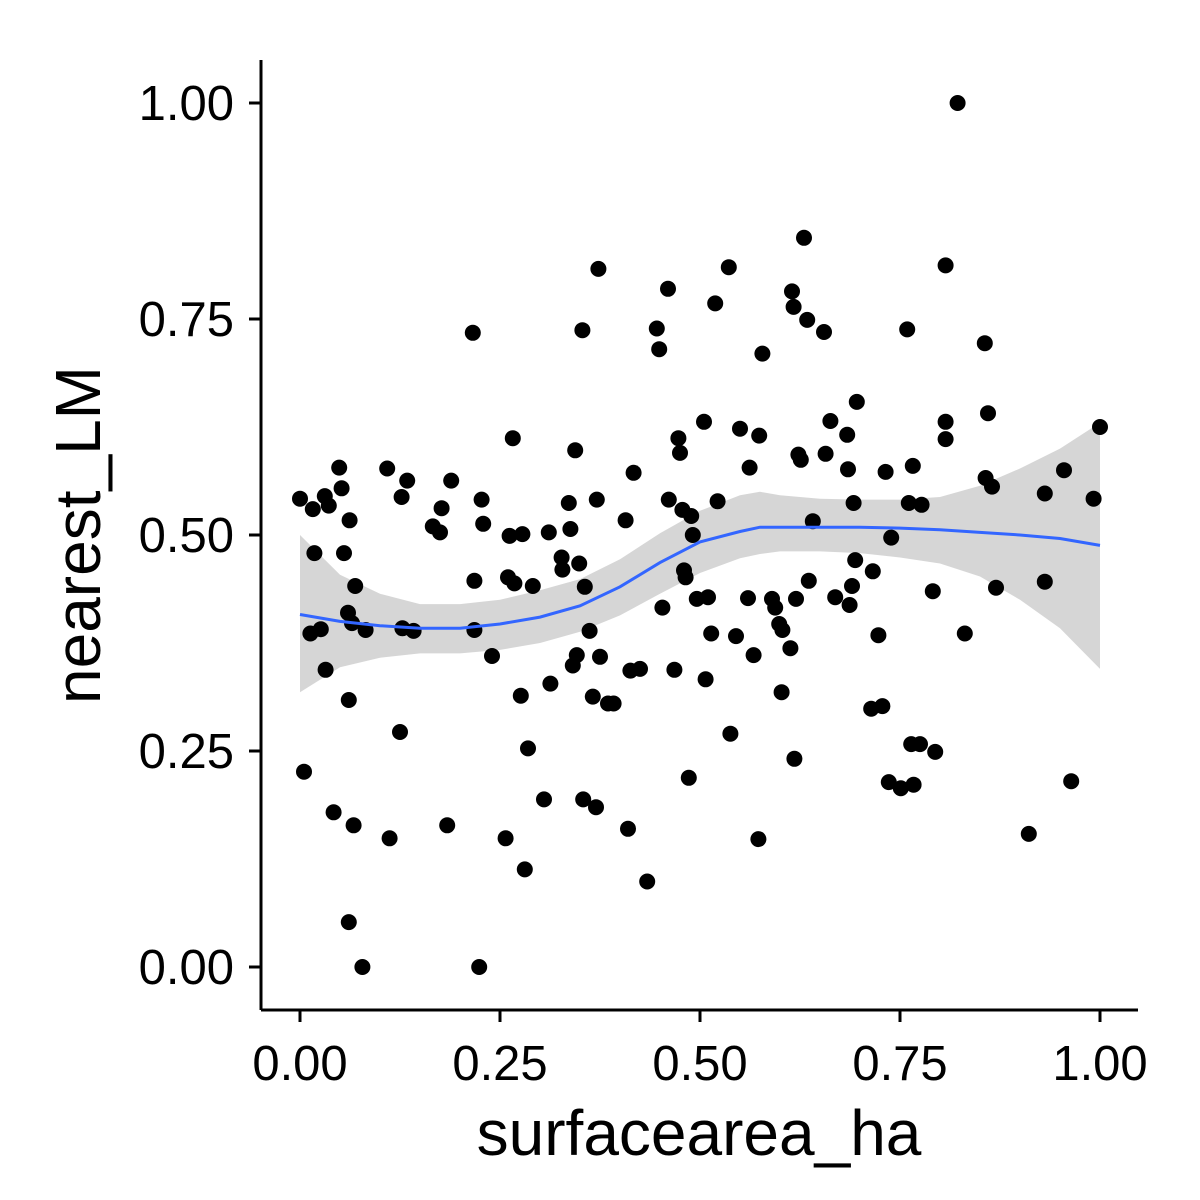  Describe the element at coordinates (1099, 1064) in the screenshot. I see `x-tick-label: 1.00` at that location.